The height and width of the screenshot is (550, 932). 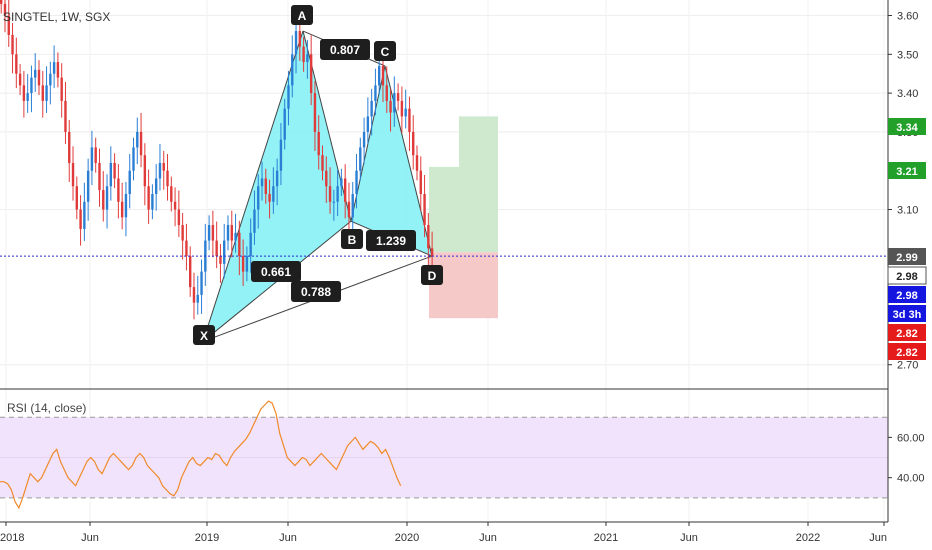 What do you see at coordinates (906, 458) in the screenshot?
I see `rsi-scale: 60.00 40.00` at bounding box center [906, 458].